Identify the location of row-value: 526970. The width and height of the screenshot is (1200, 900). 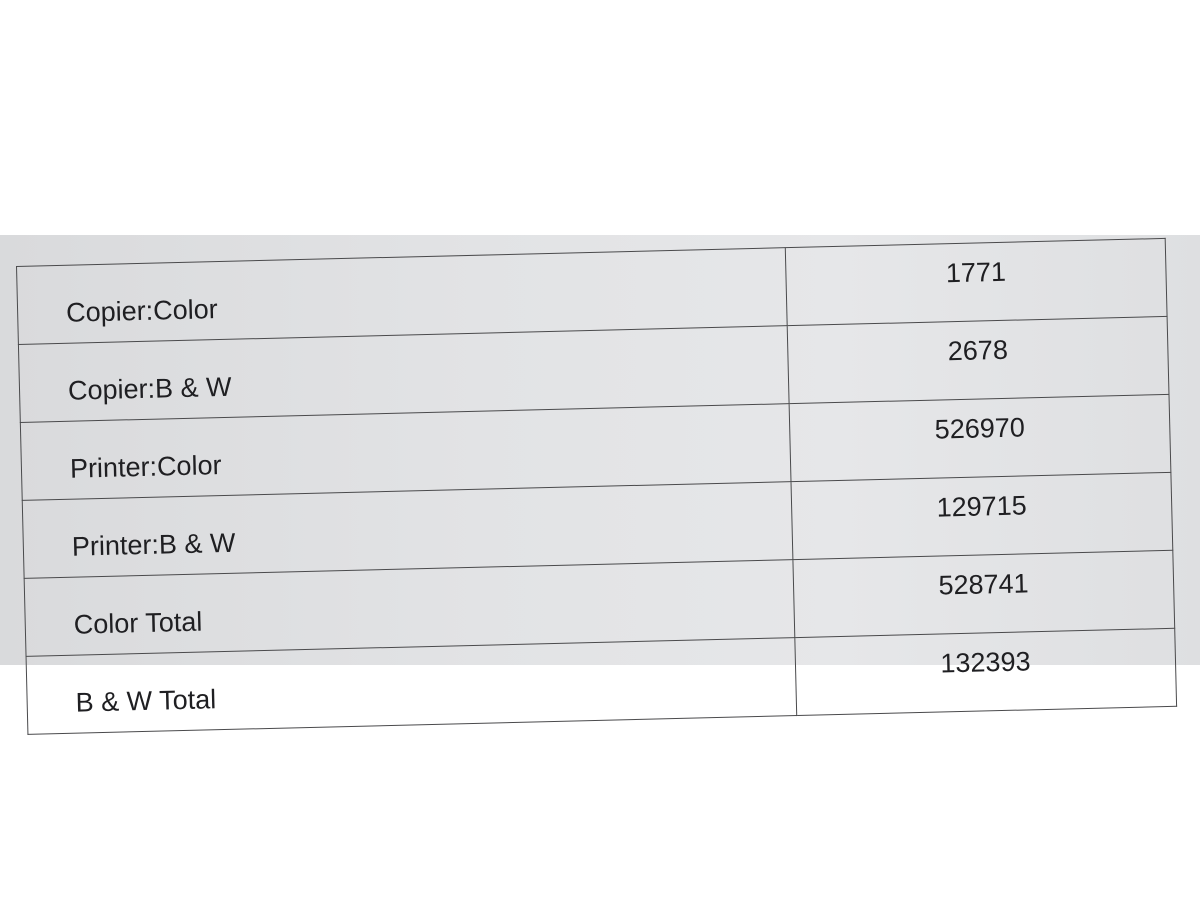
(980, 438).